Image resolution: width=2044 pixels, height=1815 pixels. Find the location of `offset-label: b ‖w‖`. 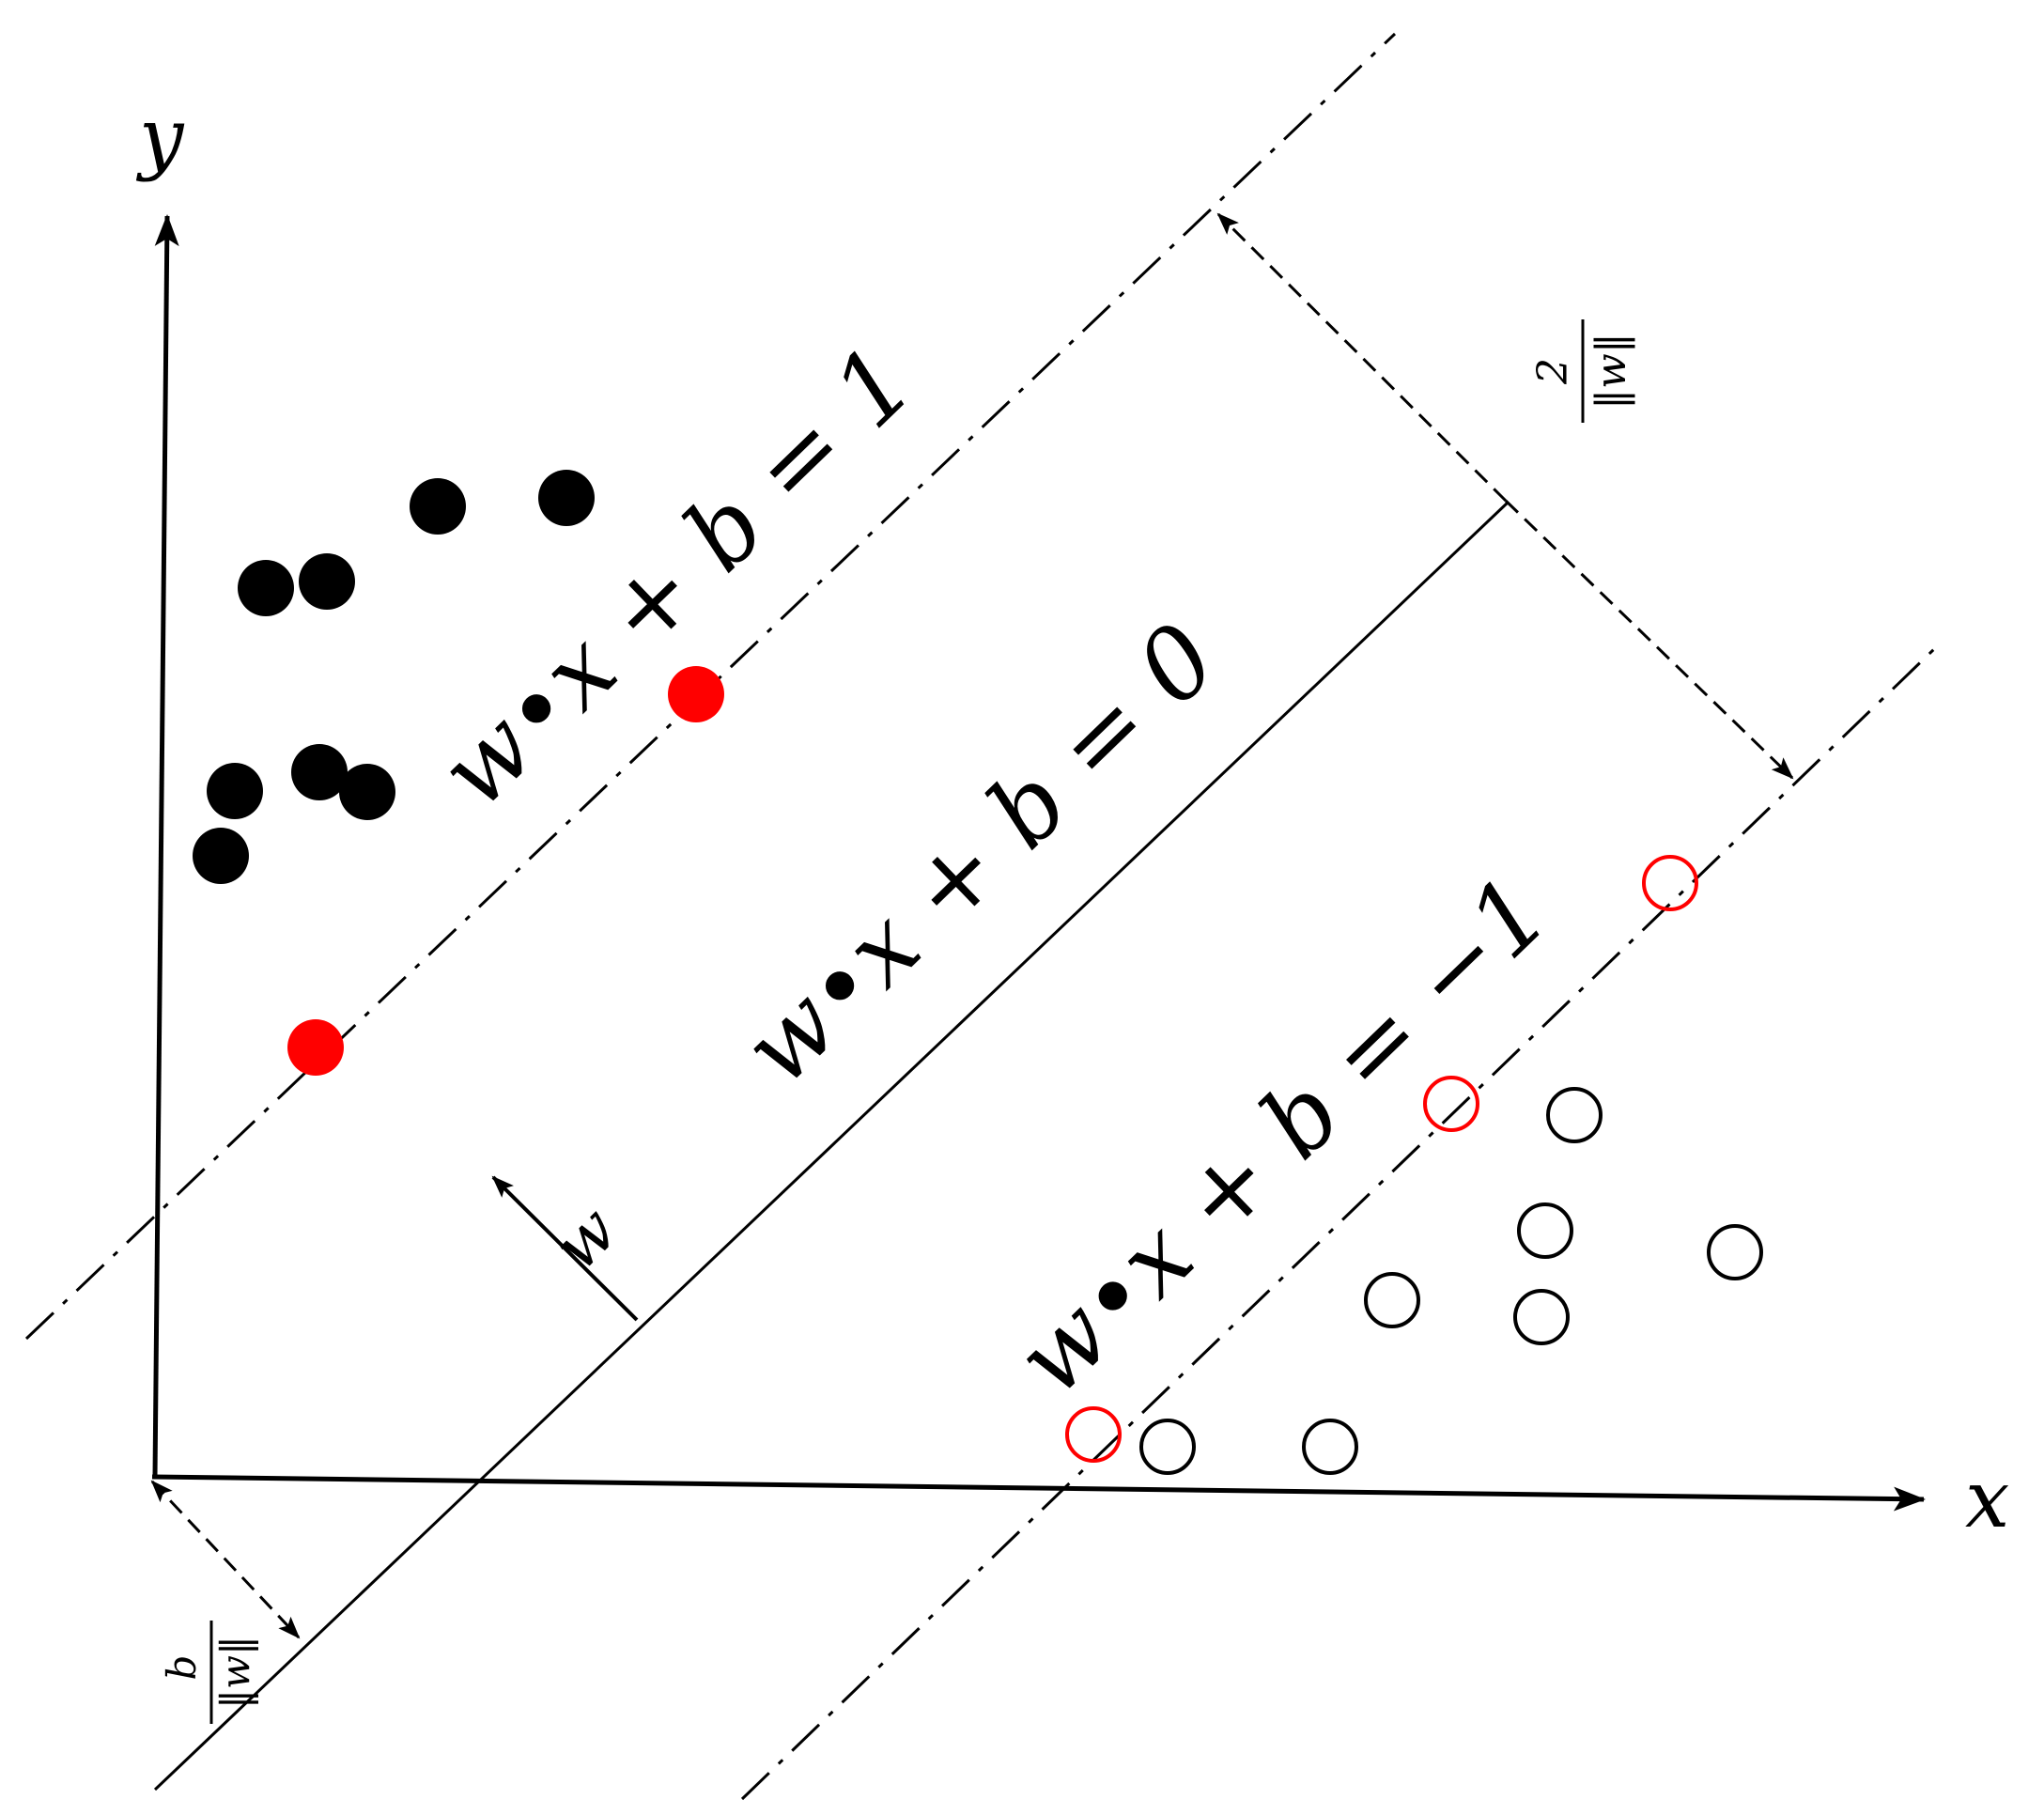

offset-label: b ‖w‖ is located at coordinates (208, 1672).